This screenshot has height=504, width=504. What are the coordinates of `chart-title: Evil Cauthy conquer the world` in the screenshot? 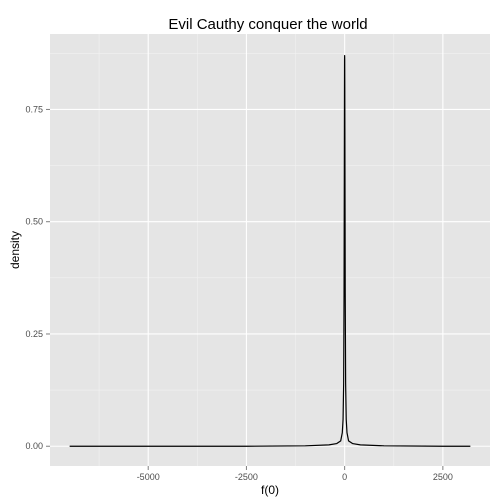 It's located at (267, 24).